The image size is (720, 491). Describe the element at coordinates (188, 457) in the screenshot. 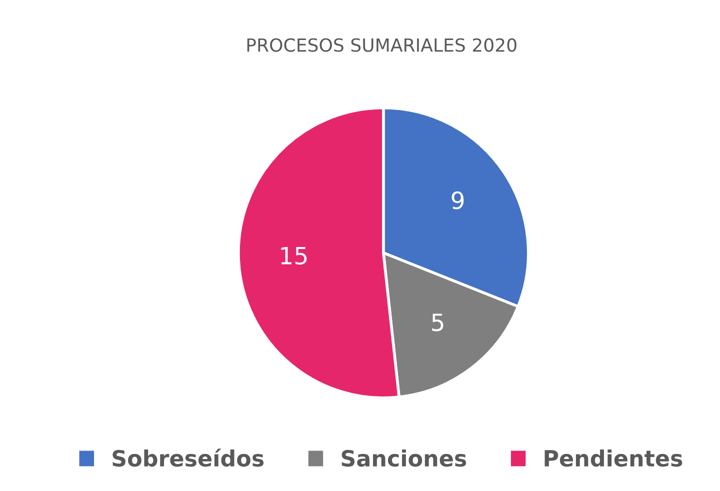

I see `legend-label: Sobreseídos` at that location.